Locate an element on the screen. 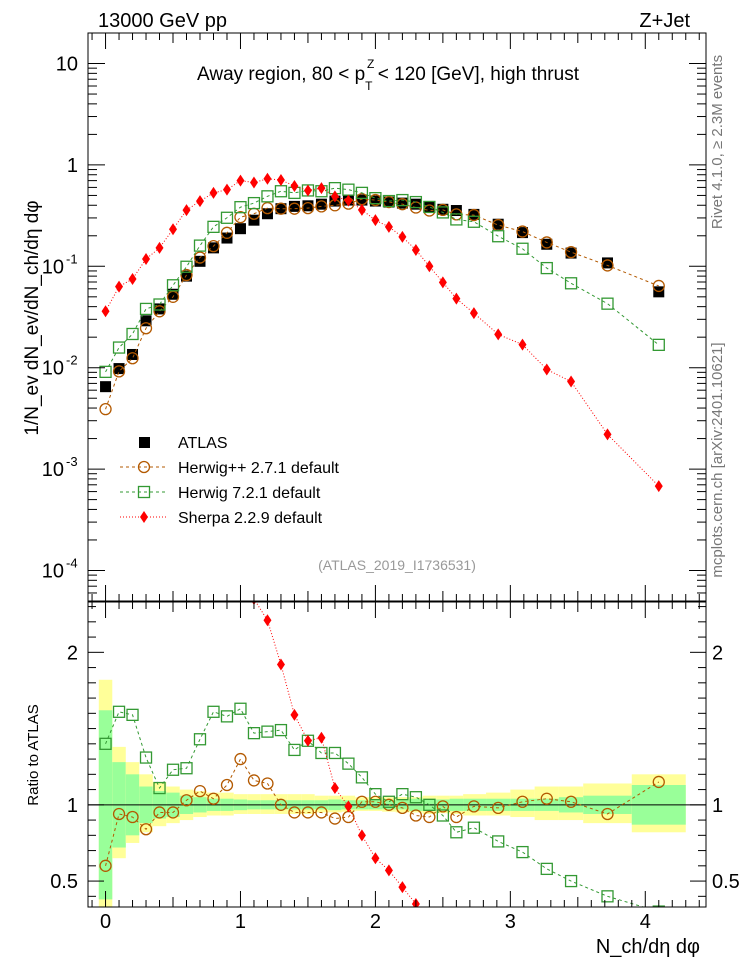 The image size is (746, 972). ratio-line-herwig7 is located at coordinates (375, 807).